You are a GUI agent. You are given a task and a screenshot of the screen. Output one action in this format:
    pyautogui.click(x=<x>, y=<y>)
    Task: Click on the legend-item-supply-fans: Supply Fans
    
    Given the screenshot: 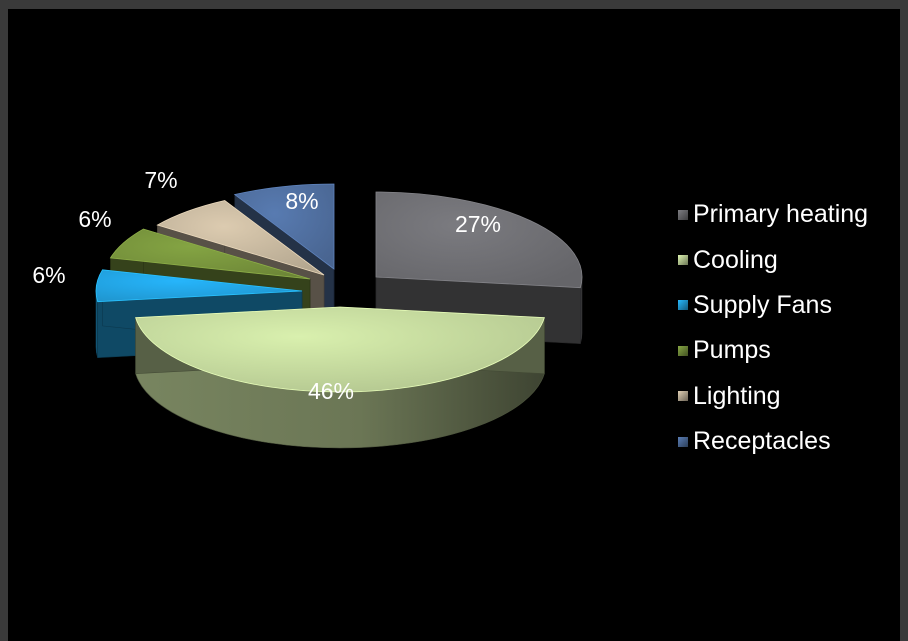 What is the action you would take?
    pyautogui.click(x=793, y=305)
    